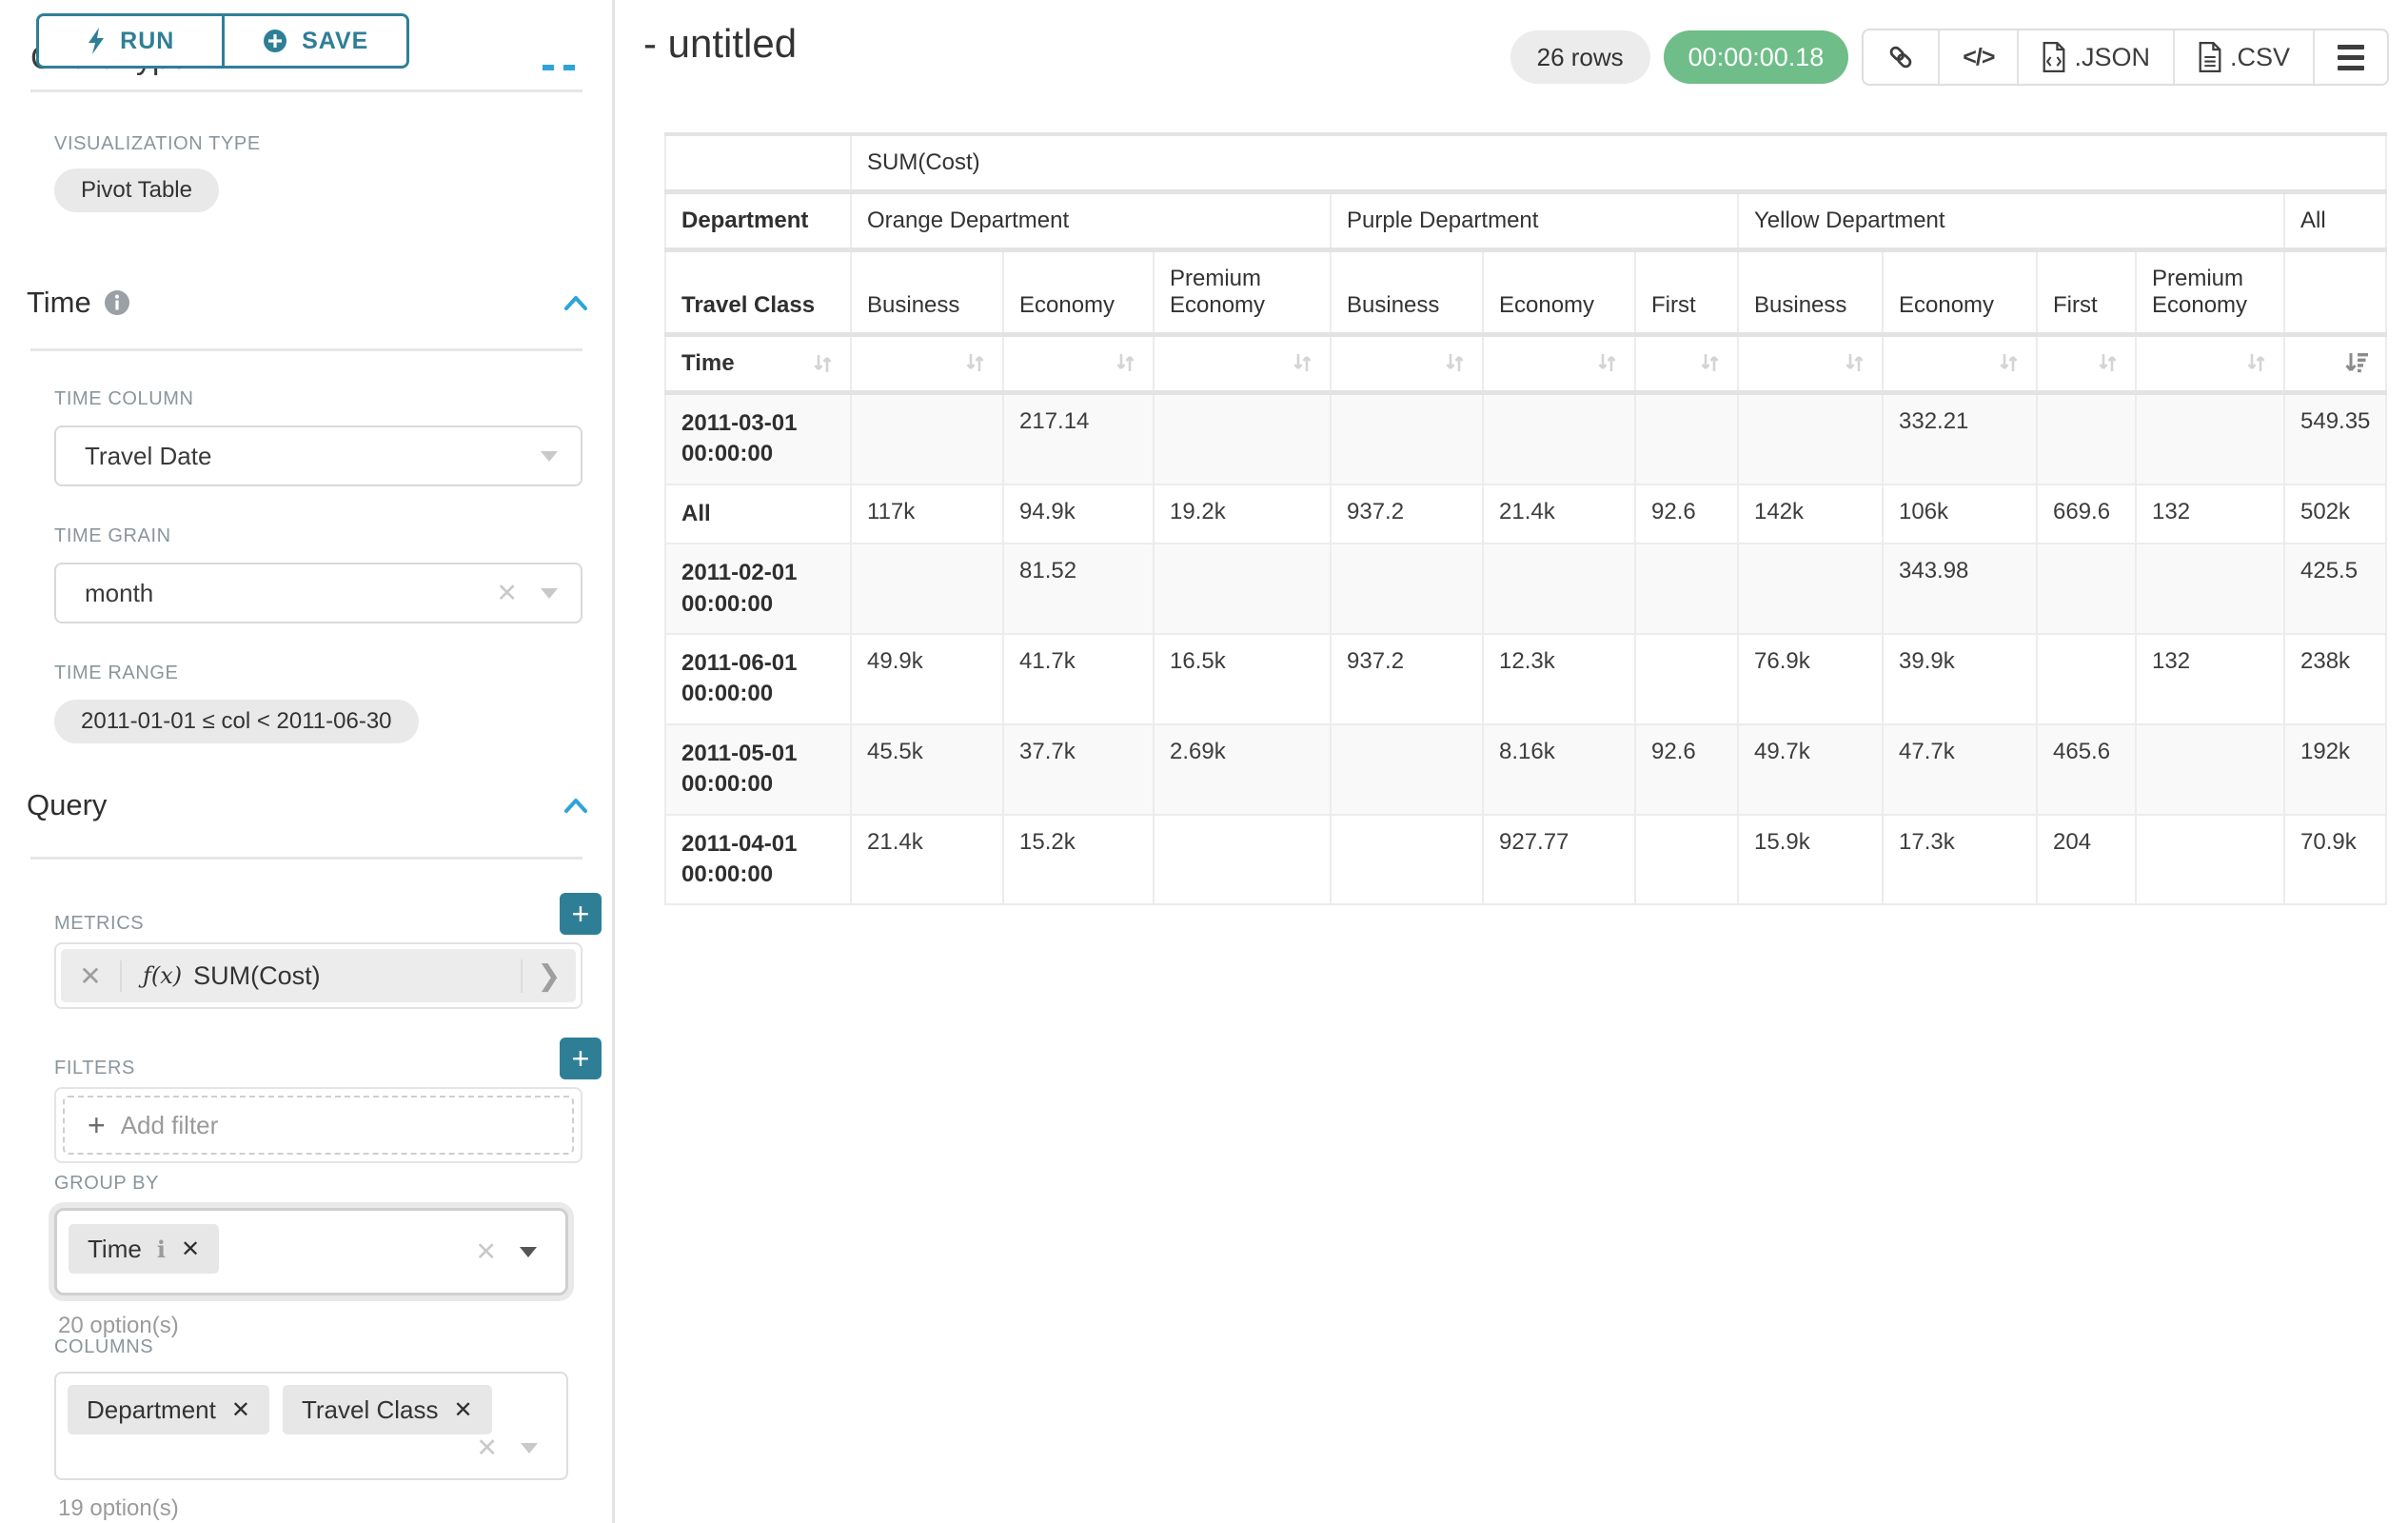 This screenshot has width=2408, height=1523. I want to click on run-button: RUN, so click(132, 41).